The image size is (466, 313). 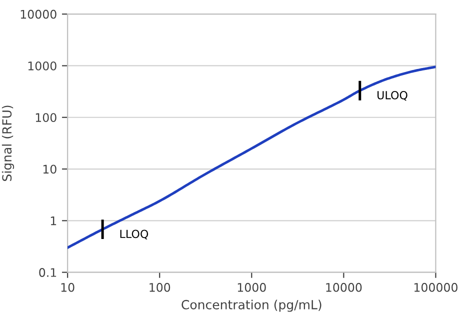 What do you see at coordinates (53, 221) in the screenshot?
I see `y-tick-label: 1` at bounding box center [53, 221].